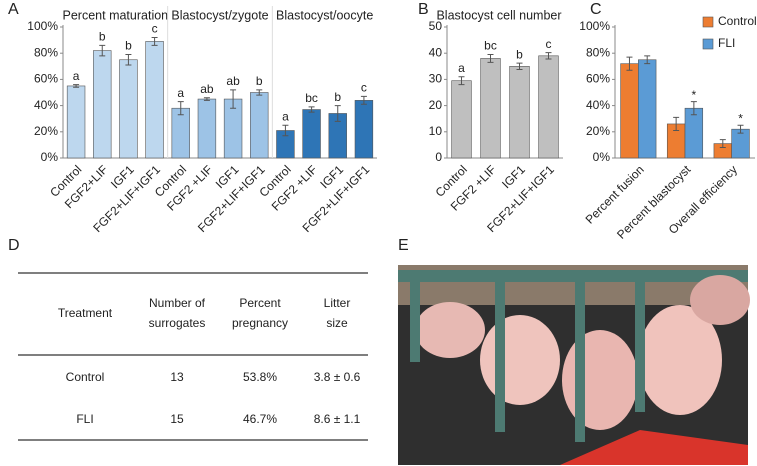  I want to click on table-cell: 3.8 ± 0.6, so click(337, 377).